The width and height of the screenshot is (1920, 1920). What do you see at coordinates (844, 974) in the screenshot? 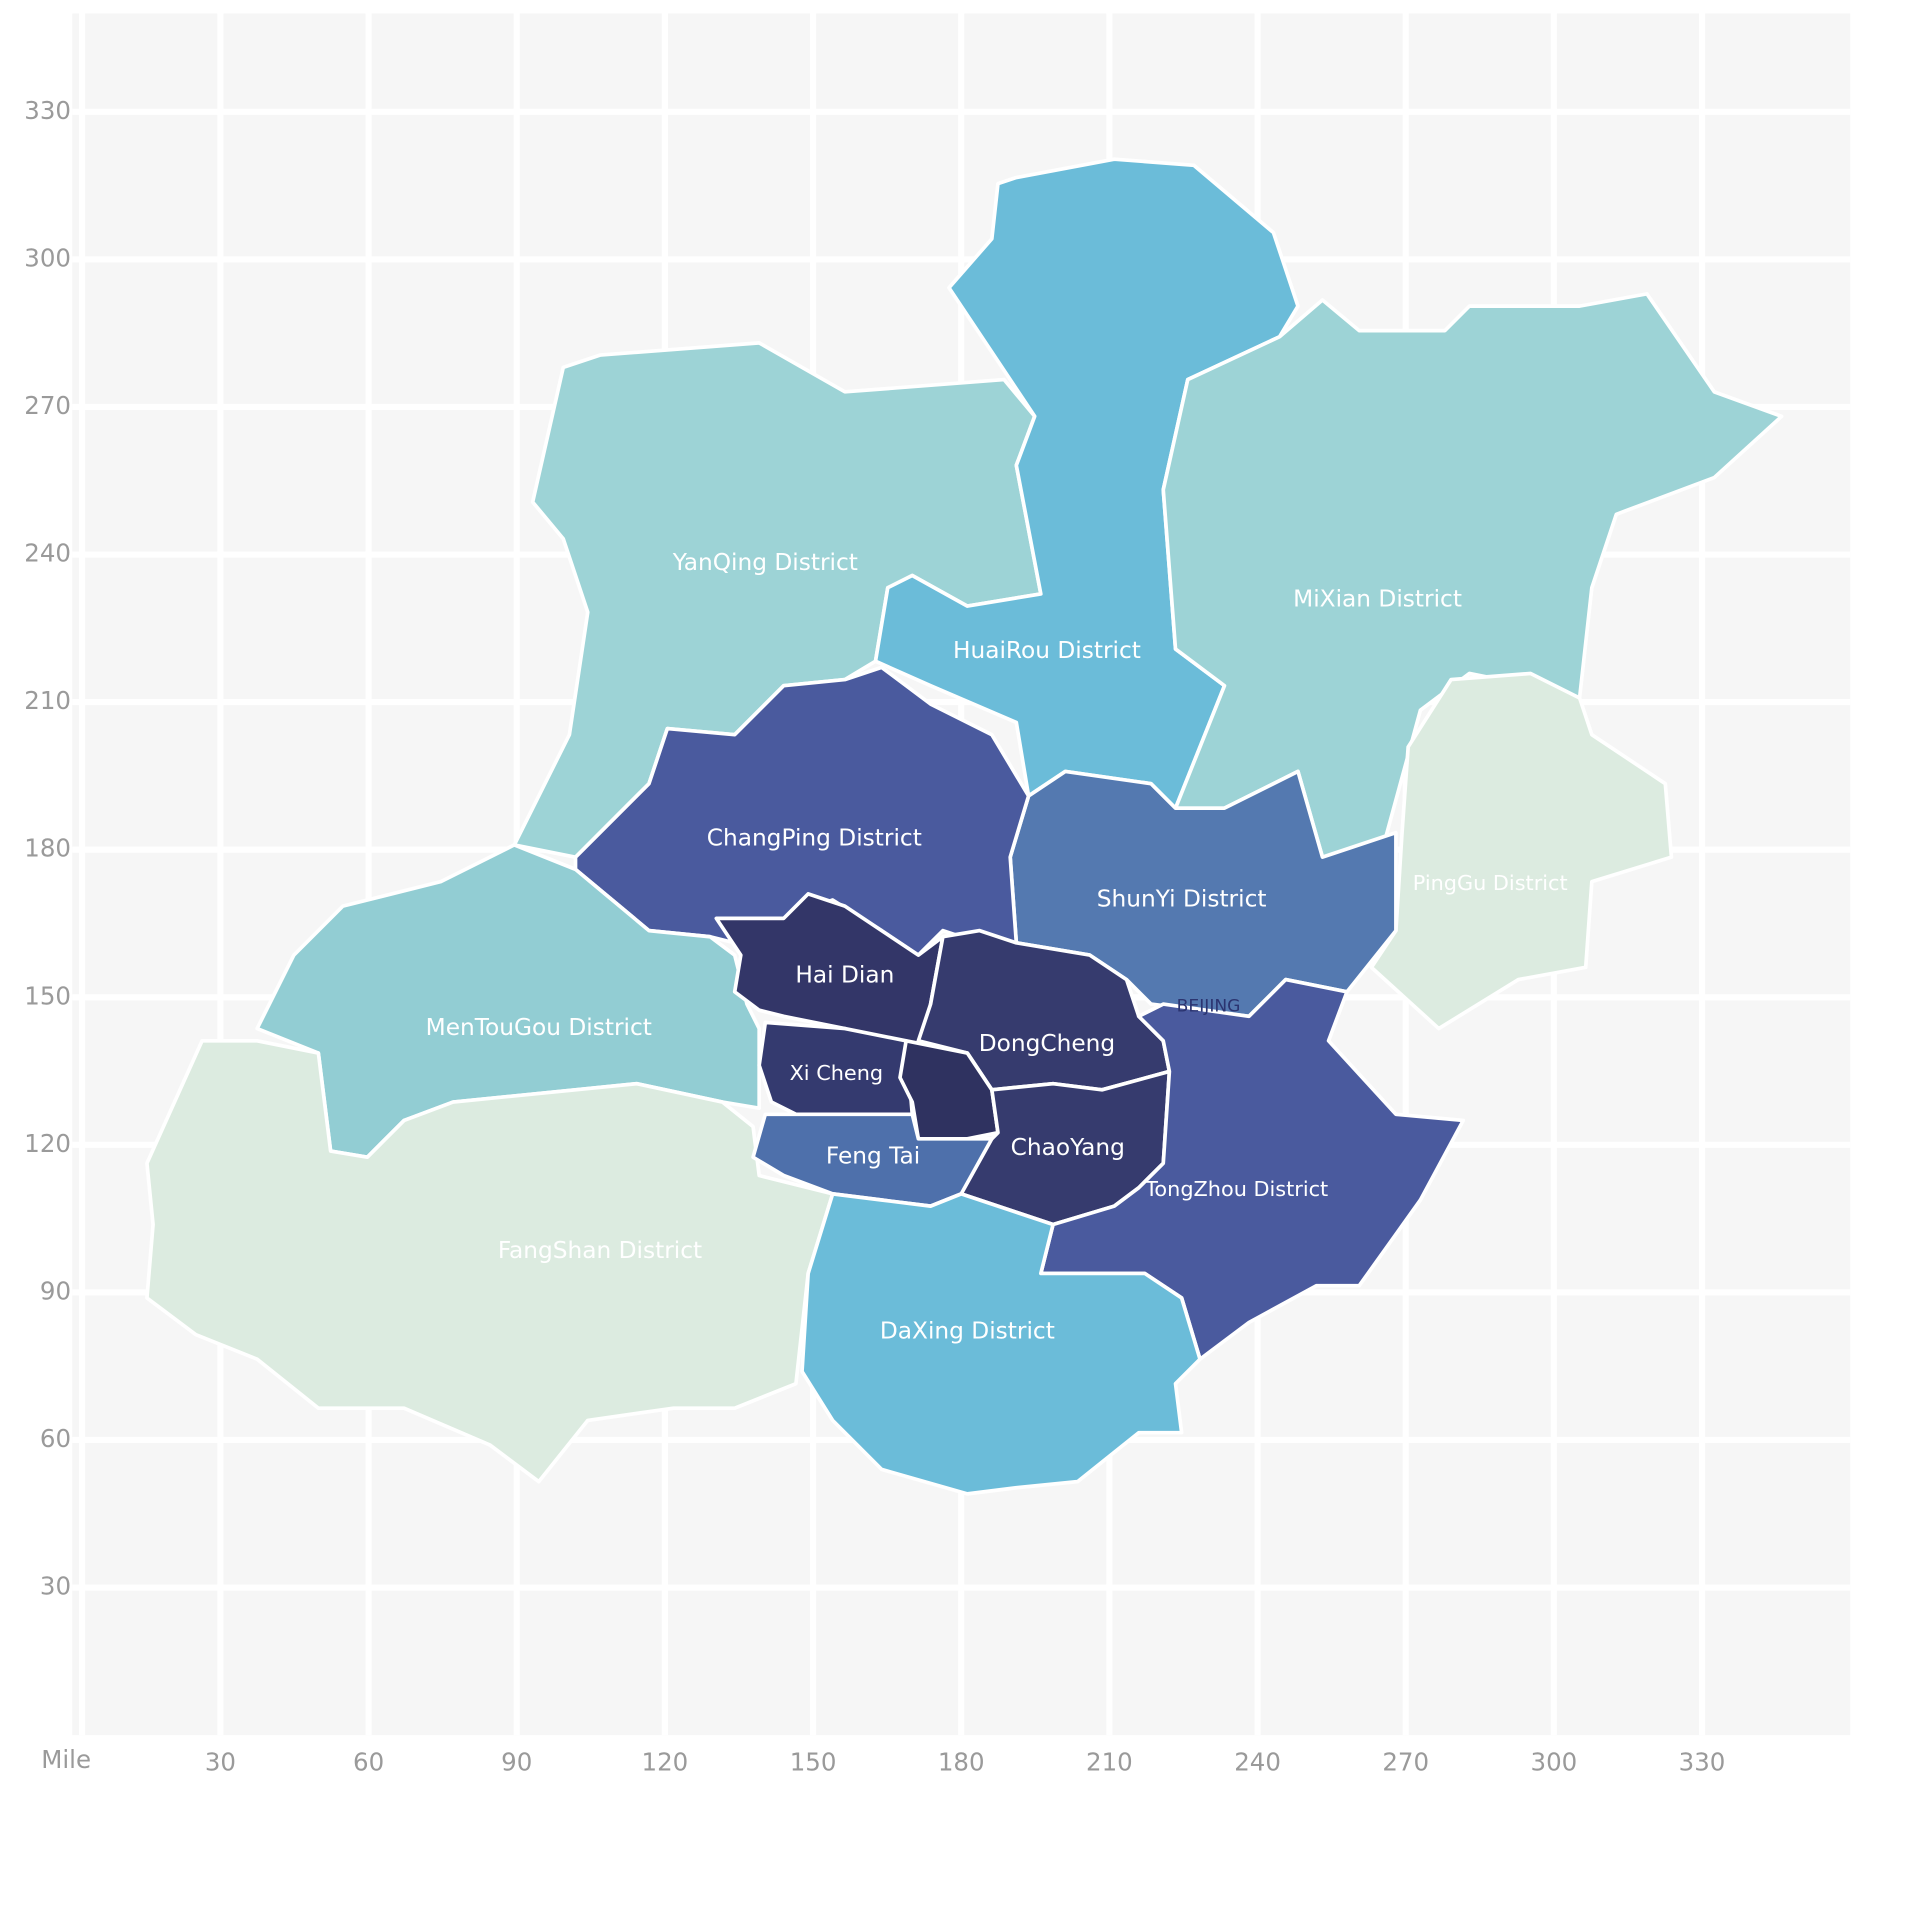
I see `region-label: Hai Dian` at bounding box center [844, 974].